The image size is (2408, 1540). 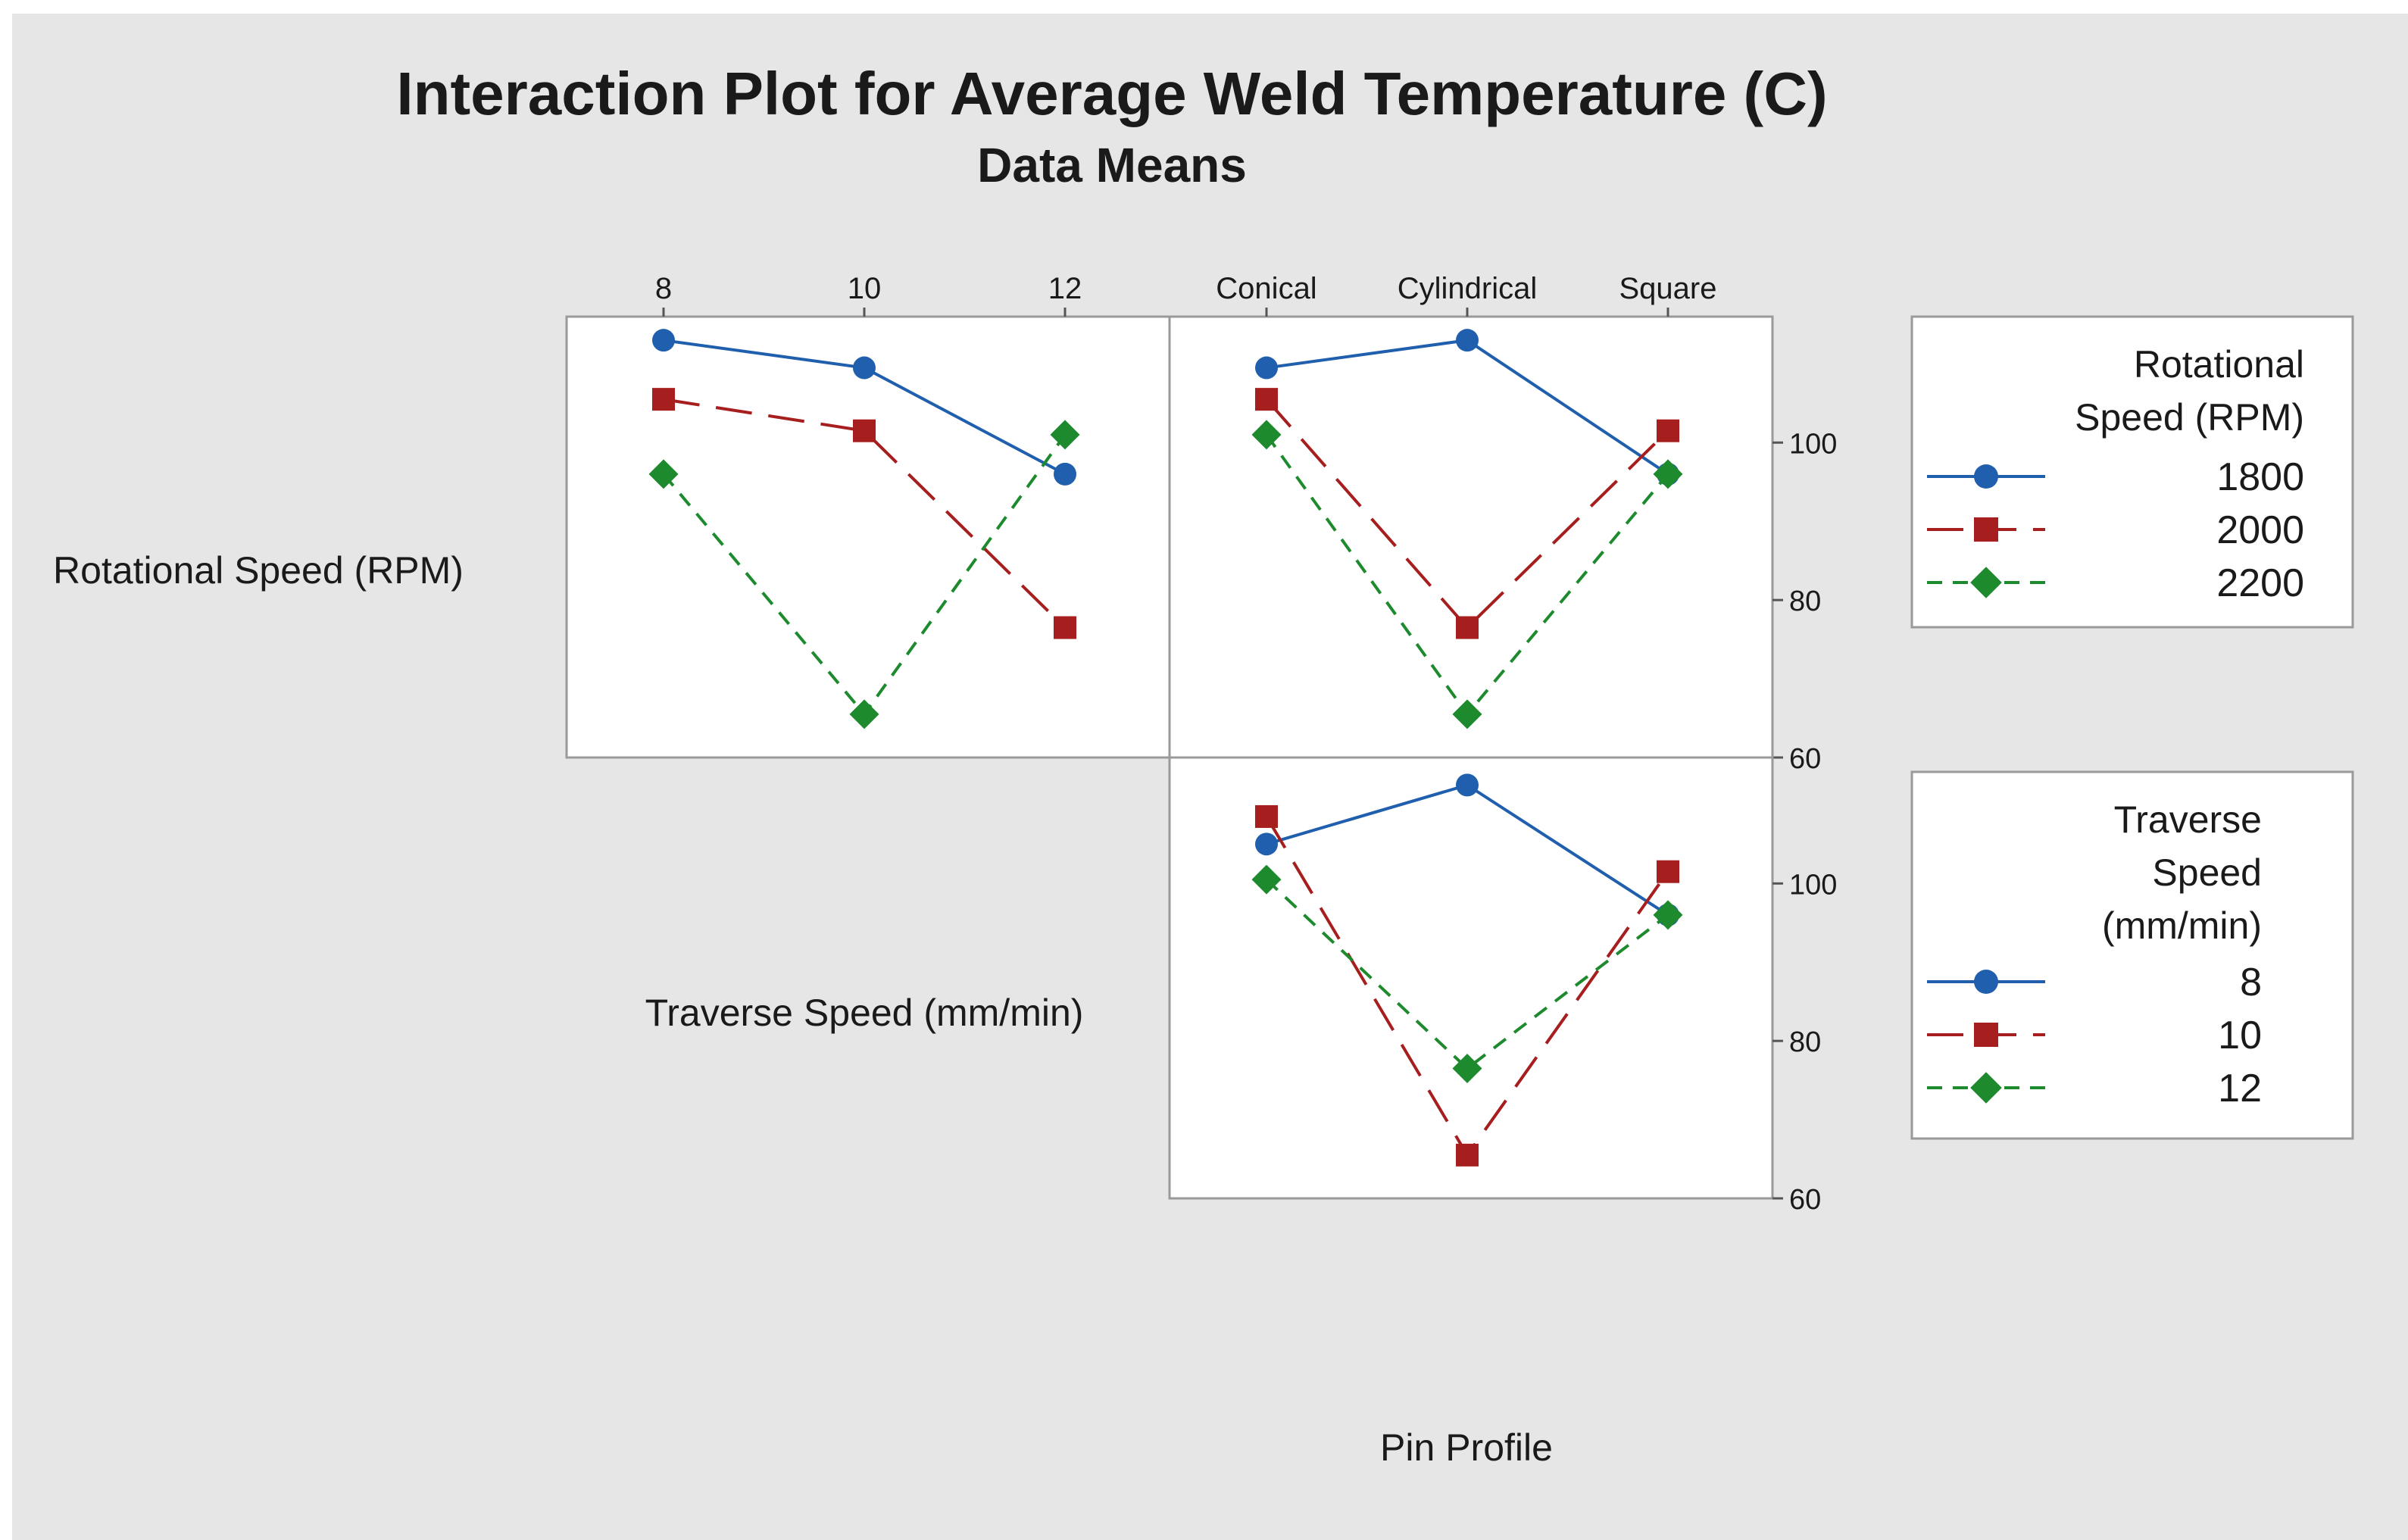 What do you see at coordinates (864, 1013) in the screenshot?
I see `row-label-traverse-speed: Traverse Speed (mm/min)` at bounding box center [864, 1013].